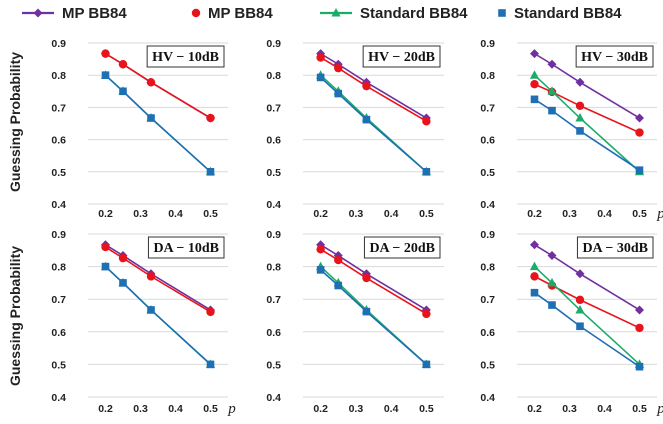 This screenshot has height=424, width=663. I want to click on chart-panel: 0.4 0.5 0.6 0.7 0.8 0.9 0.2 0.3 0.4 0.5 DA − 20dB, so click(355, 322).